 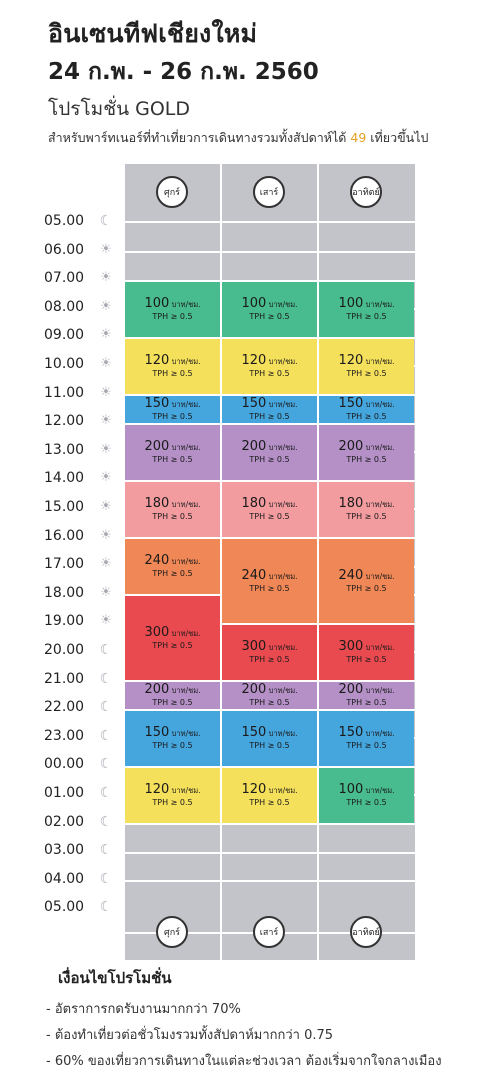 I want to click on page-title: อินเซนทีฟเชียงใหม่, so click(x=153, y=33).